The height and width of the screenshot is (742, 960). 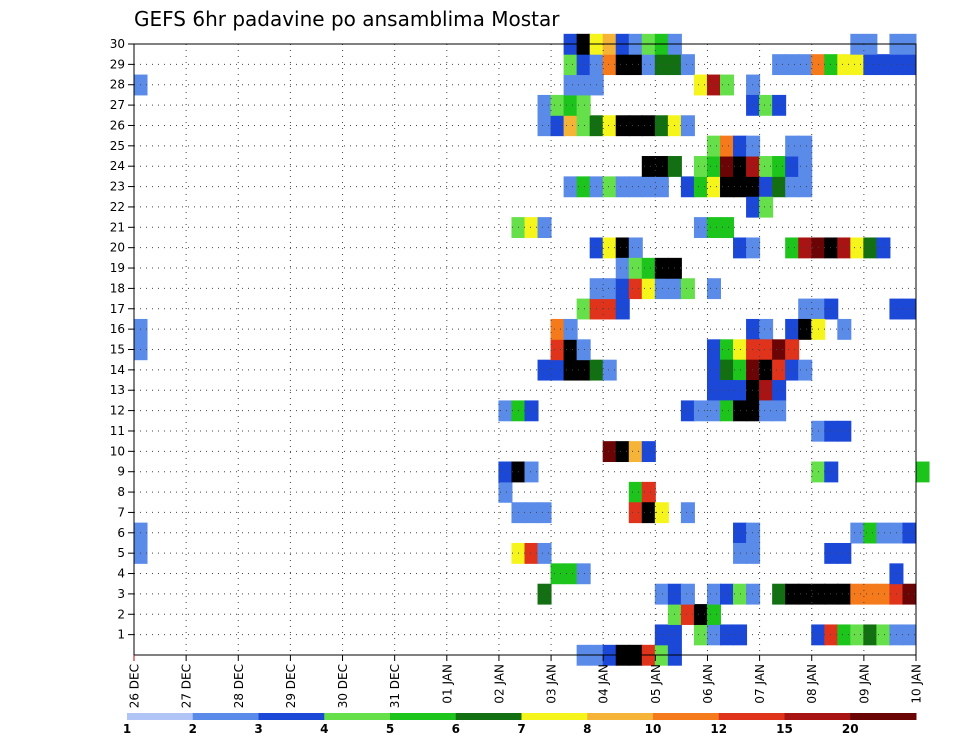 What do you see at coordinates (760, 684) in the screenshot?
I see `x-tick-label: 07 JAN` at bounding box center [760, 684].